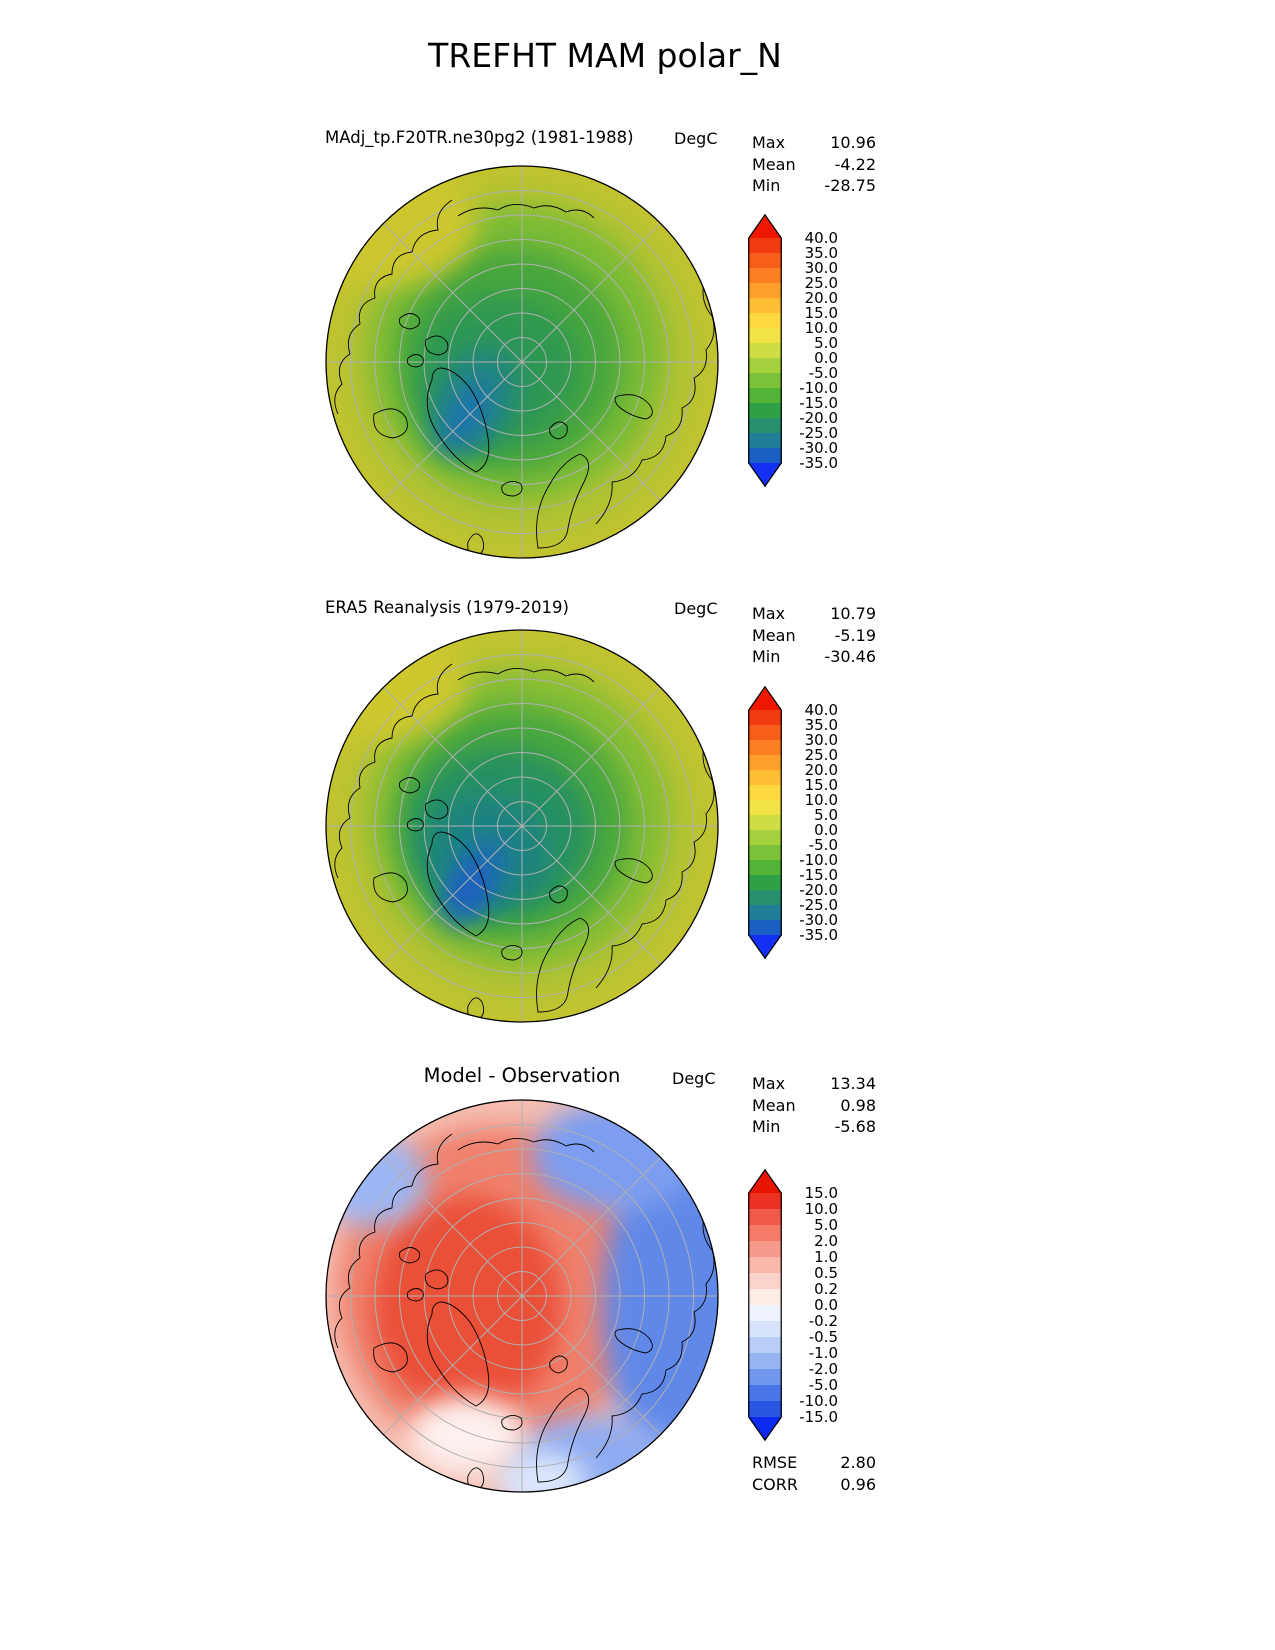 The height and width of the screenshot is (1650, 1275). I want to click on panel2-units-label: DegC, so click(696, 608).